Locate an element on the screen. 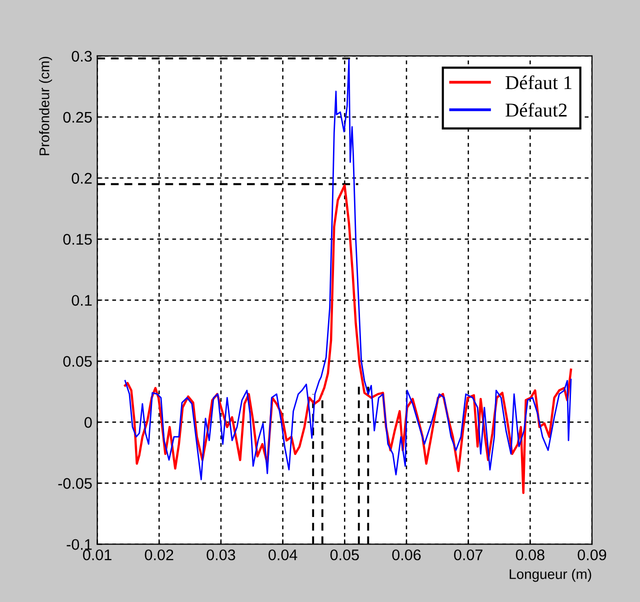 This screenshot has width=640, height=602. y-axis-title: Profondeur (cm) is located at coordinates (45, 106).